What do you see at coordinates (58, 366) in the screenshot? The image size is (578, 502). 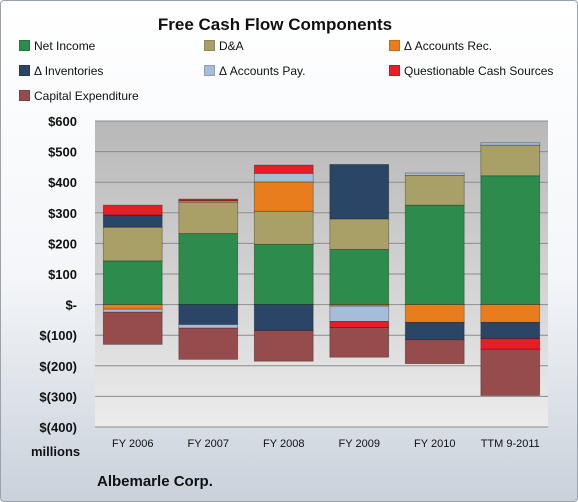 I see `y-tick-label: $(200)` at bounding box center [58, 366].